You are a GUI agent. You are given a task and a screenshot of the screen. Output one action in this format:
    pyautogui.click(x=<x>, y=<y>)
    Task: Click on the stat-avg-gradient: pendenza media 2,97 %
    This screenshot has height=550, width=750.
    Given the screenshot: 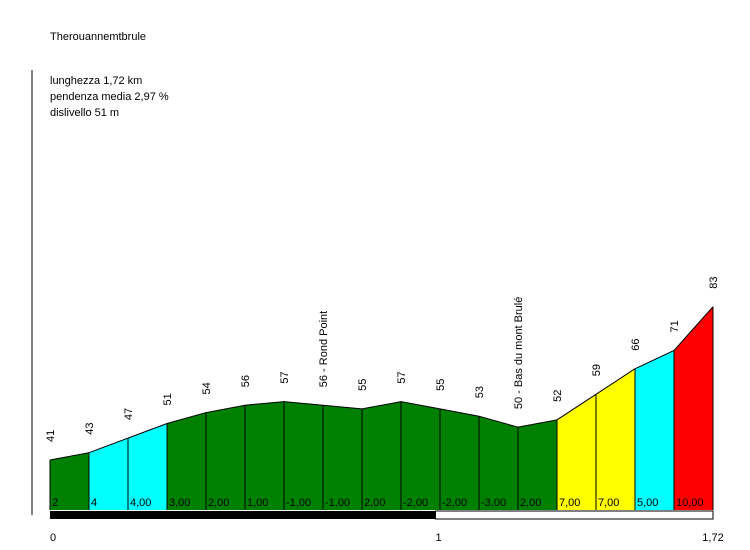 What is the action you would take?
    pyautogui.click(x=109, y=97)
    